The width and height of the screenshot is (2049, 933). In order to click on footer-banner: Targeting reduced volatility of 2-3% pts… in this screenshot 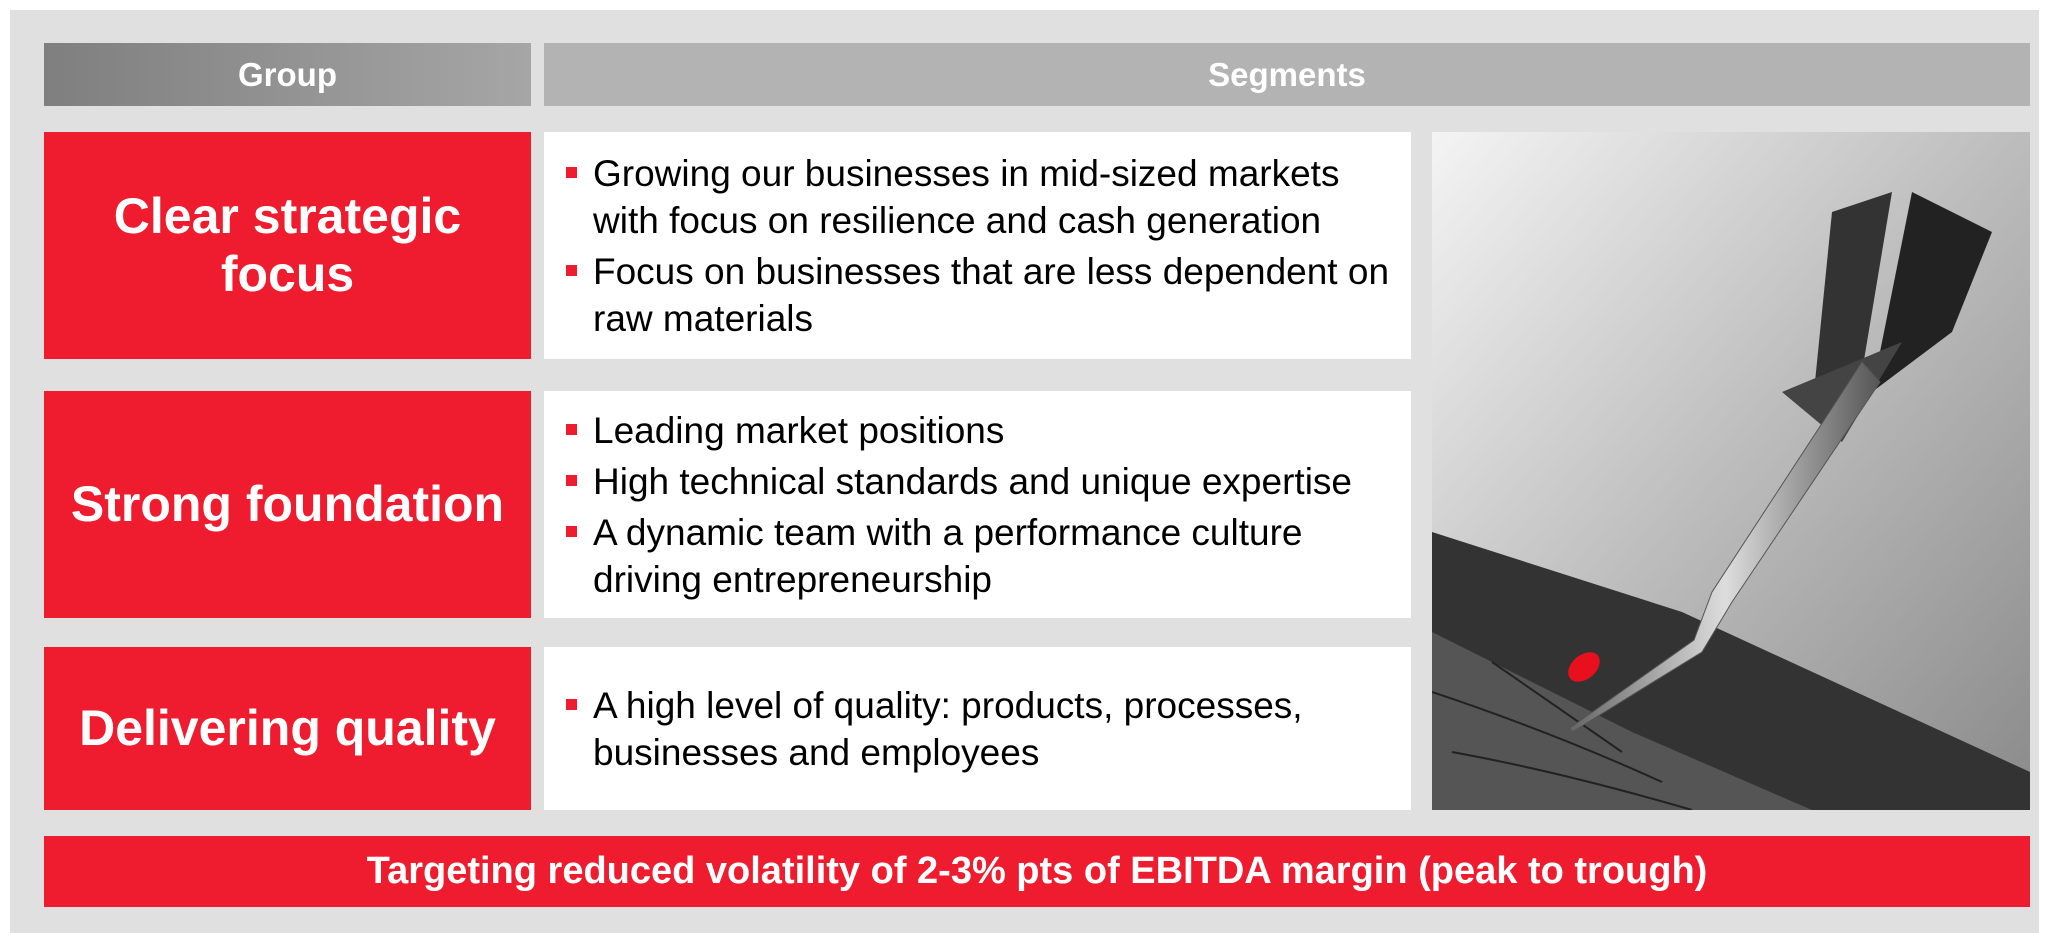, I will do `click(1037, 871)`.